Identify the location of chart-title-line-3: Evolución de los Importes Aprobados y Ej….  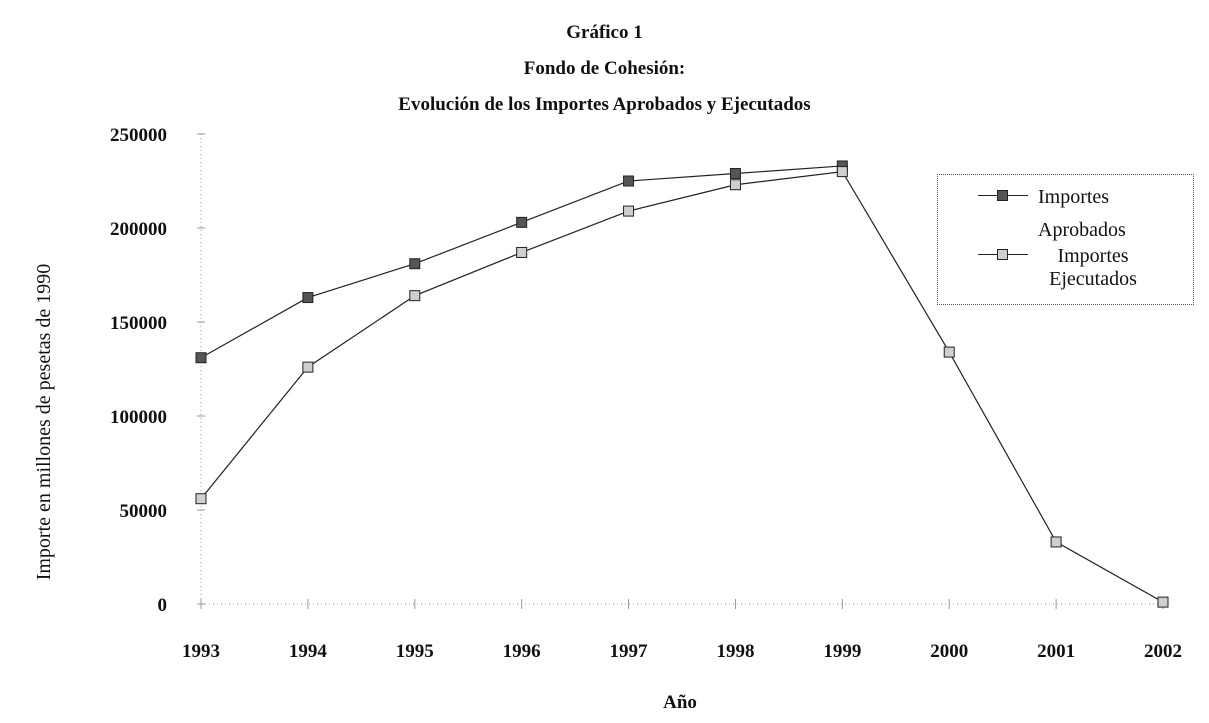
(604, 104).